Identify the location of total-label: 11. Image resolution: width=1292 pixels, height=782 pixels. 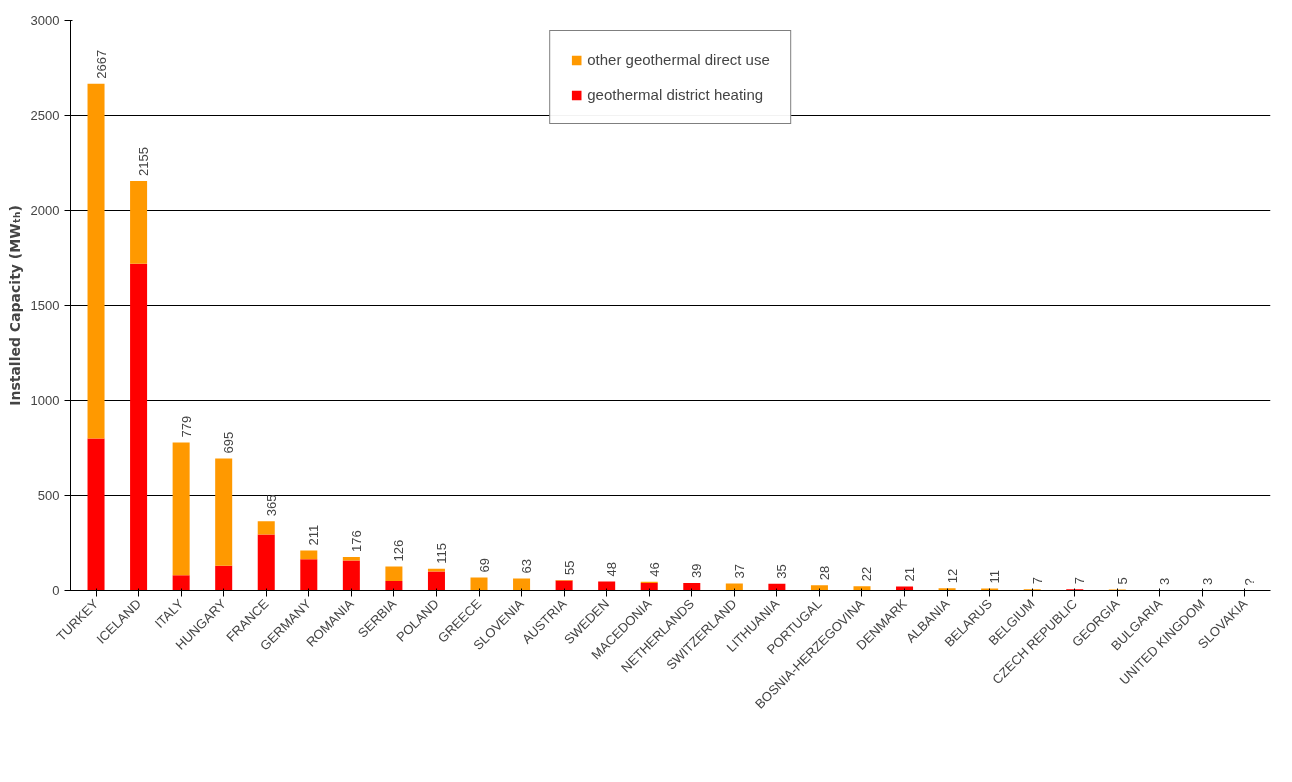
(995, 576).